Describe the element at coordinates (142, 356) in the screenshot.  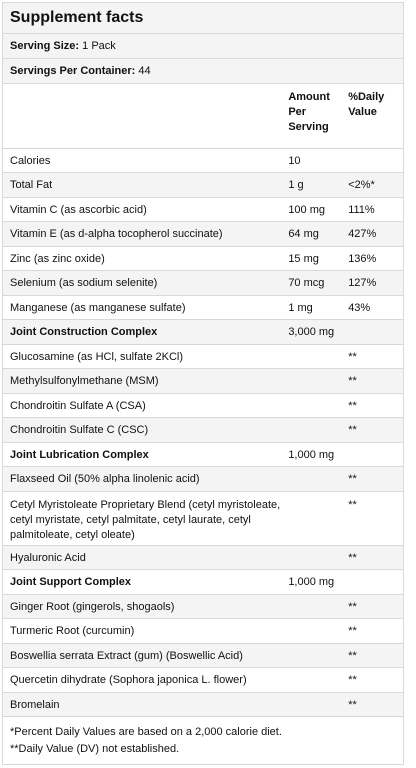
I see `cell-name: Glucosamine (as HCl, sulfate 2KCl)` at that location.